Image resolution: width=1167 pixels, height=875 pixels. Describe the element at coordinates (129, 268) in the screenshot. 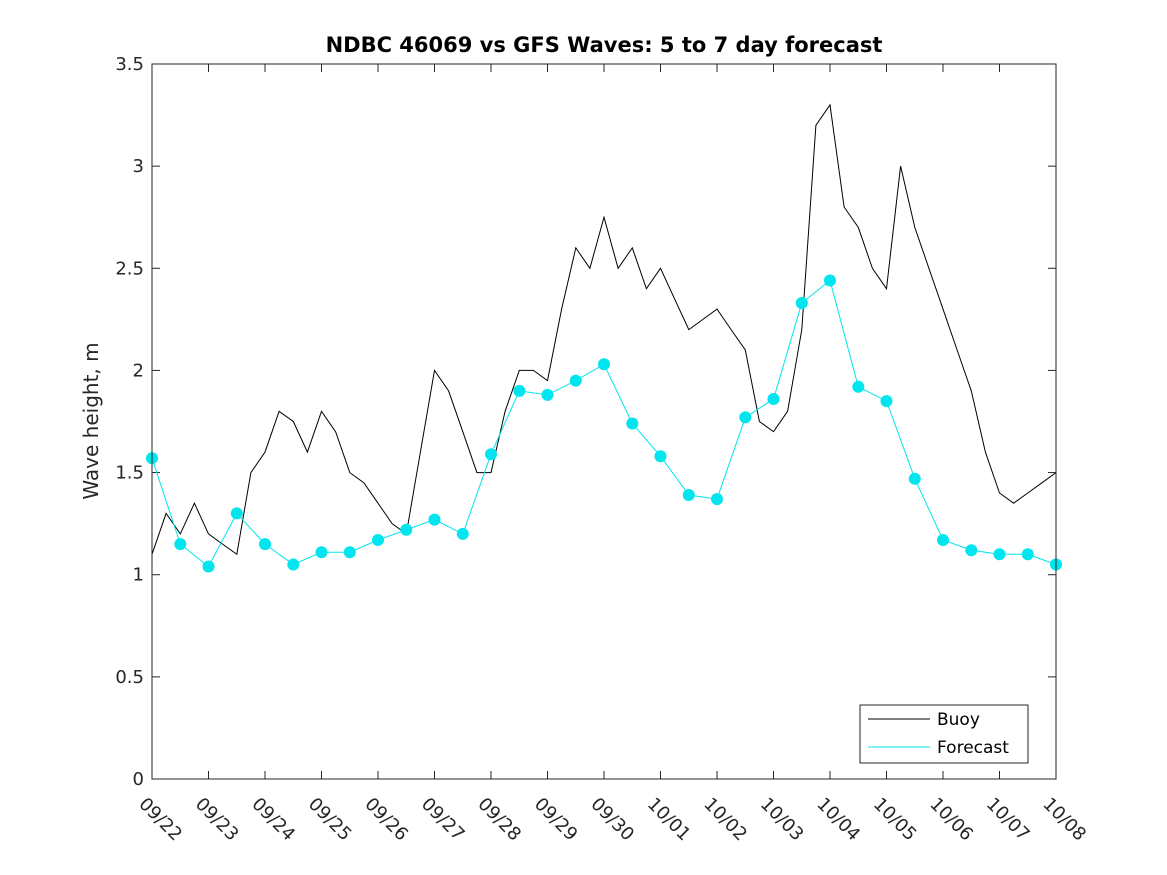

I see `y-tick-label: 2.5` at that location.